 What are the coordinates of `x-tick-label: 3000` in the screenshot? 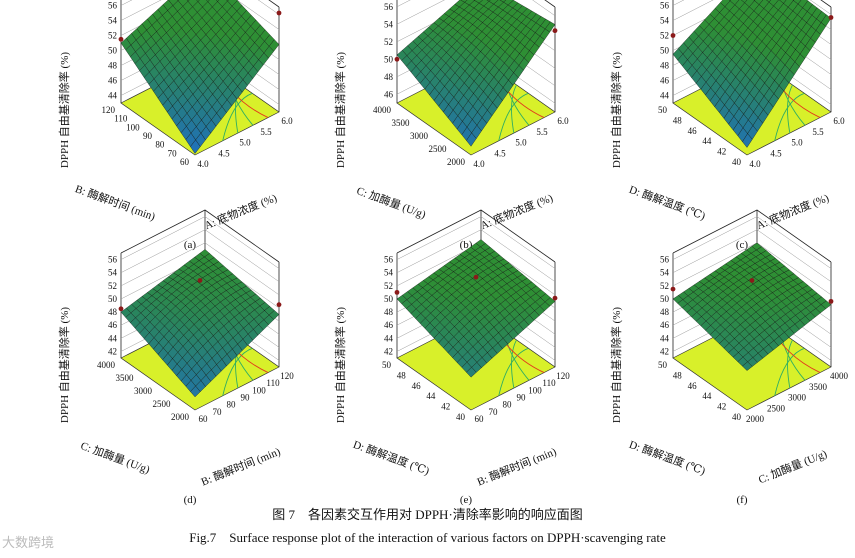 It's located at (797, 398).